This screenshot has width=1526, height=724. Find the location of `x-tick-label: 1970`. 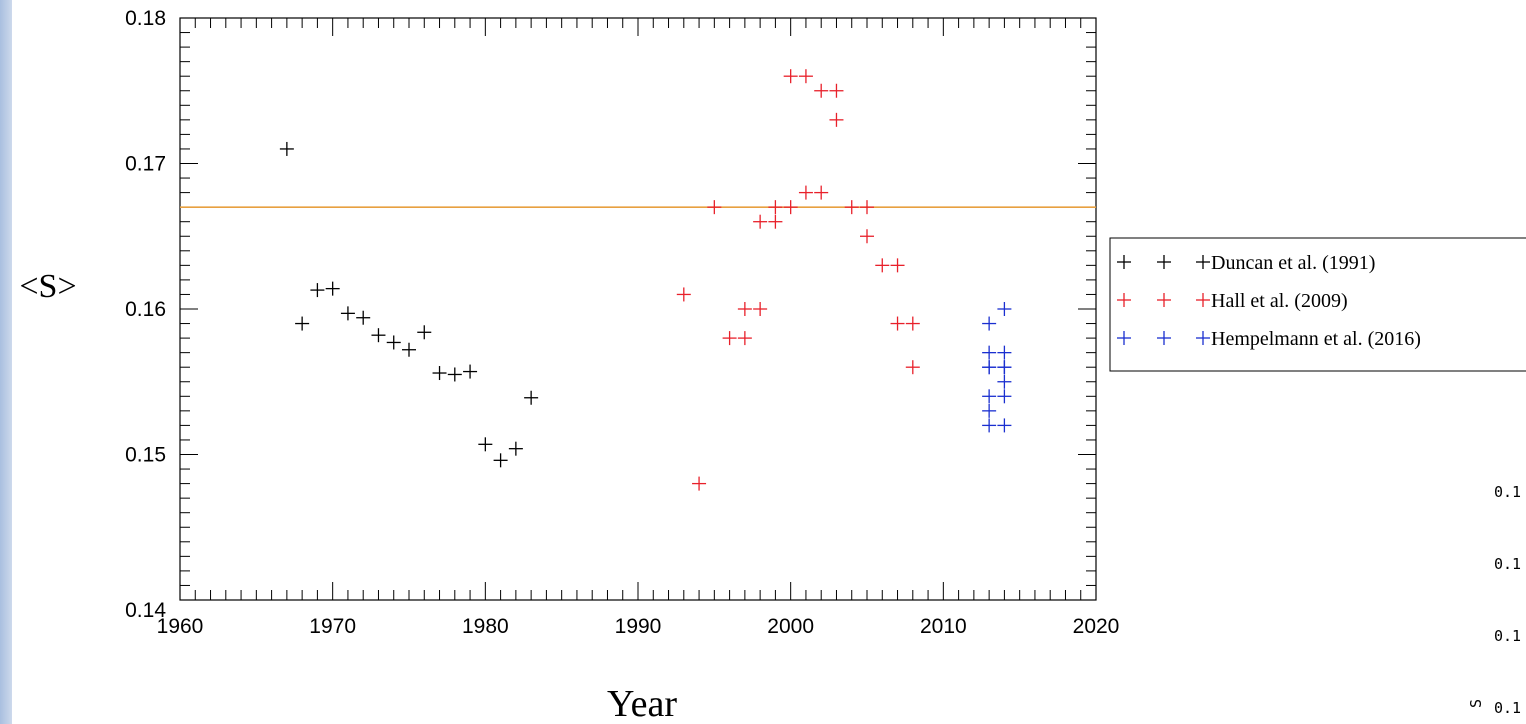

x-tick-label: 1970 is located at coordinates (332, 626).